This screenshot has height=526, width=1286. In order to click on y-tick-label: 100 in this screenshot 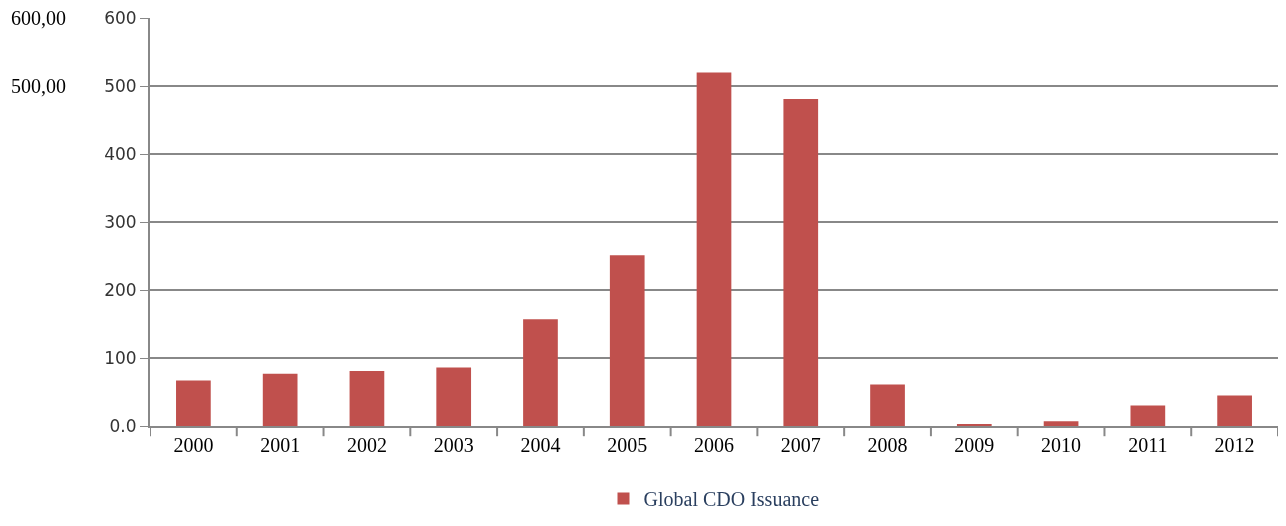, I will do `click(120, 357)`.